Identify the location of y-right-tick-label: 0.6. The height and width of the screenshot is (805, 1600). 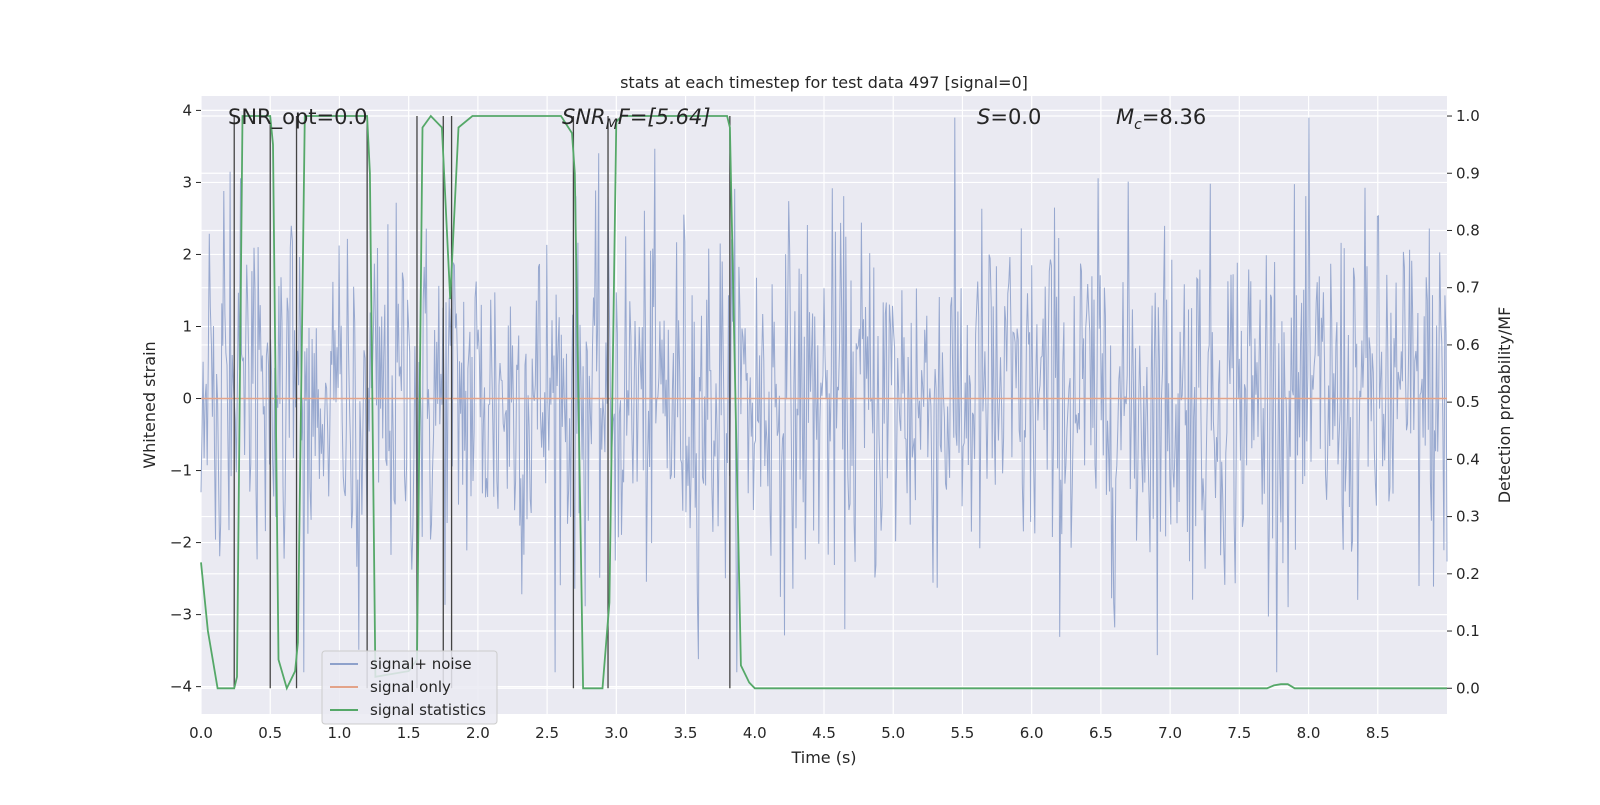
(1468, 345).